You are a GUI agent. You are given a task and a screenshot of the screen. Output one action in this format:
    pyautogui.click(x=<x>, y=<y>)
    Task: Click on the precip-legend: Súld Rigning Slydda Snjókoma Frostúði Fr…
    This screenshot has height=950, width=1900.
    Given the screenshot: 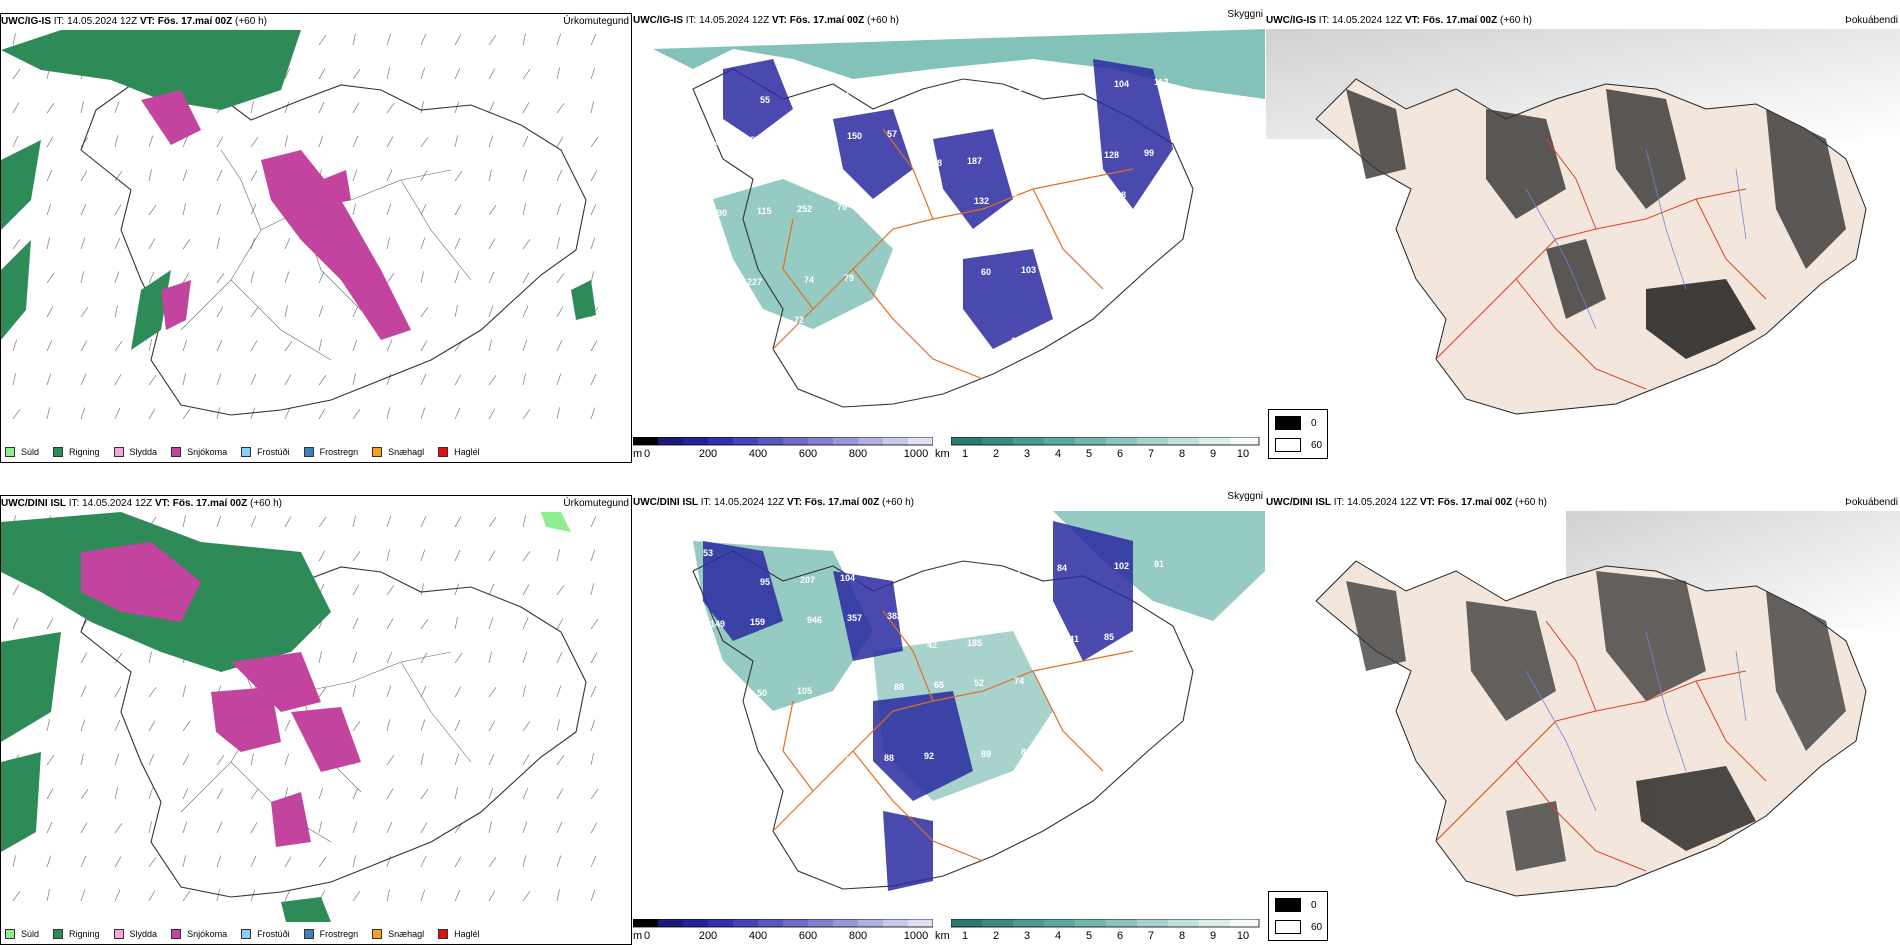 What is the action you would take?
    pyautogui.click(x=249, y=452)
    